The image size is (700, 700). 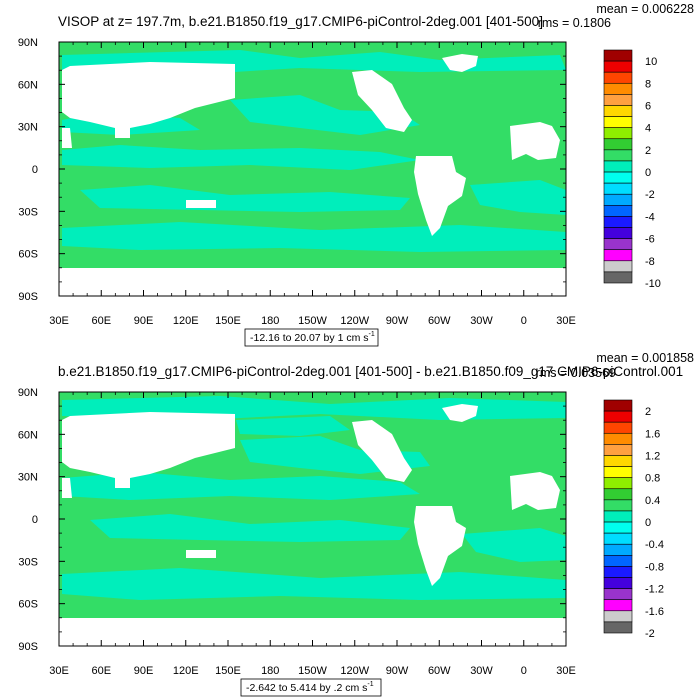 What do you see at coordinates (67, 488) in the screenshot?
I see `panel-2-land-arabia-edge` at bounding box center [67, 488].